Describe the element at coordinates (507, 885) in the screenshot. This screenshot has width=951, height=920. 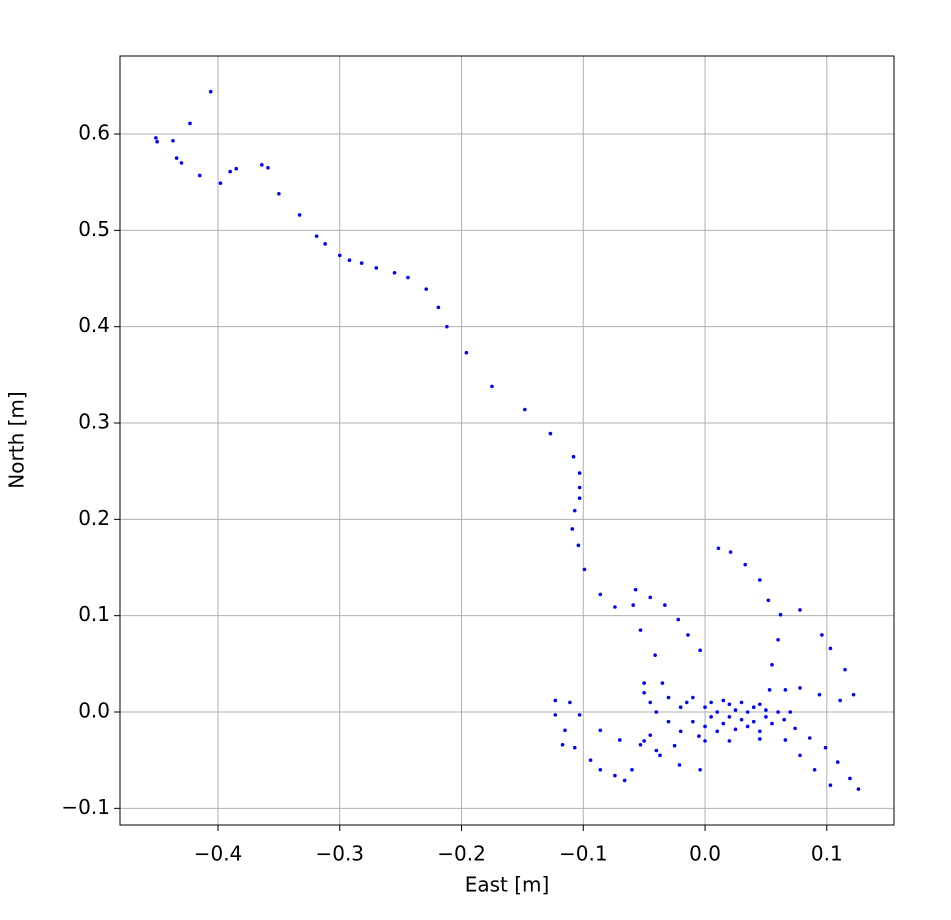
I see `x-axis-label: East [m]` at that location.